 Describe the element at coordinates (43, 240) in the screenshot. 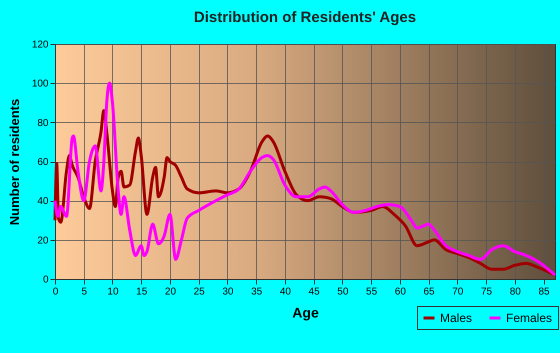

I see `y-tick-label: 20` at that location.